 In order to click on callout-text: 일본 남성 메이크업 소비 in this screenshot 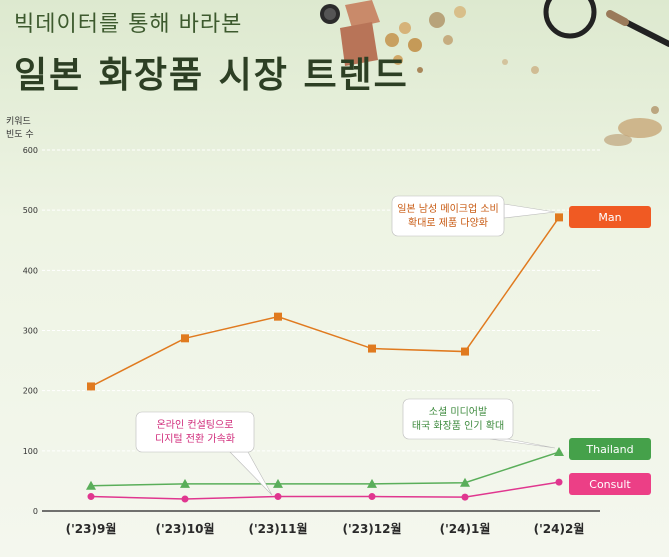, I will do `click(448, 208)`.